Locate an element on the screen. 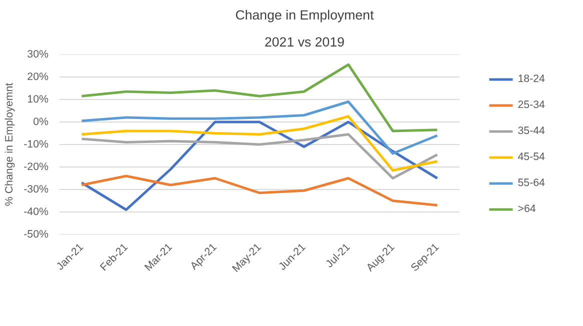 Image resolution: width=583 pixels, height=326 pixels. legend-label: 55-64 is located at coordinates (531, 183).